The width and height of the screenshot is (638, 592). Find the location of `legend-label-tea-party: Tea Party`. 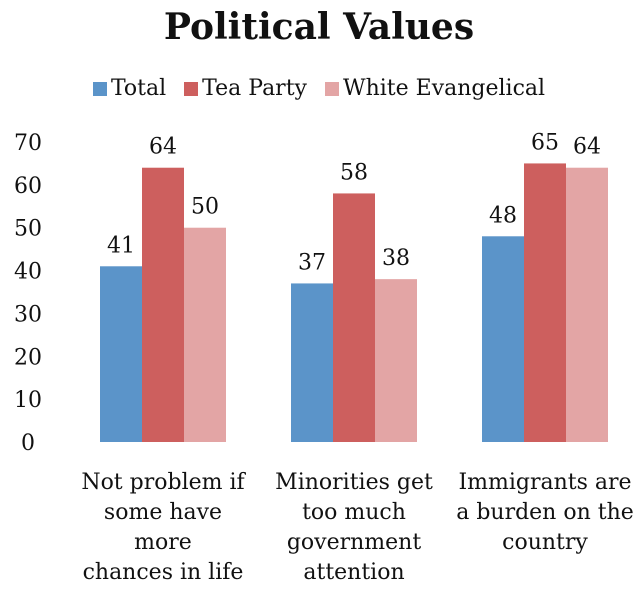

legend-label-tea-party: Tea Party is located at coordinates (254, 88).